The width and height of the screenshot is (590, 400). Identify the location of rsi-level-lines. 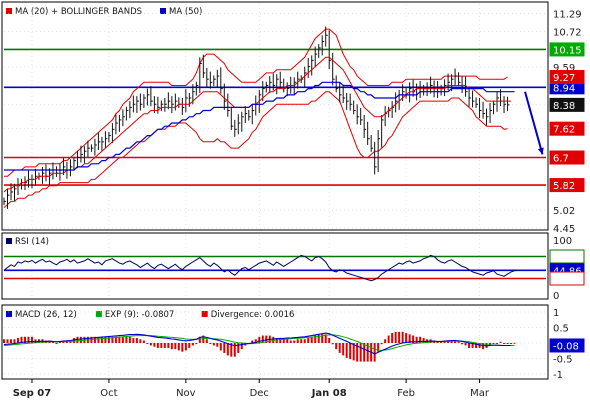
(275, 267).